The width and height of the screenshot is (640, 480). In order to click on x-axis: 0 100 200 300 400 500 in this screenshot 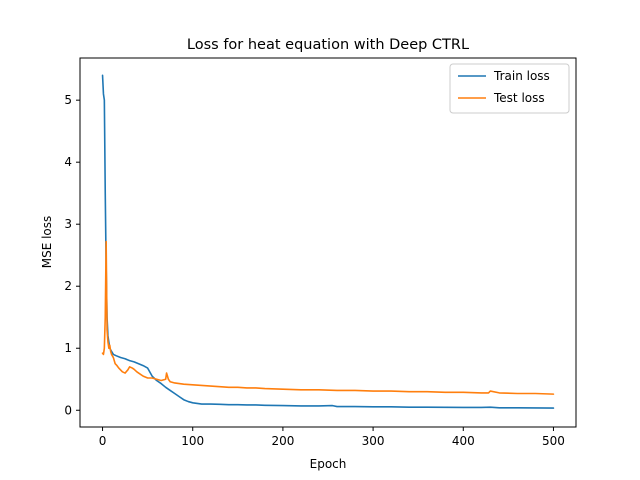, I will do `click(332, 437)`.